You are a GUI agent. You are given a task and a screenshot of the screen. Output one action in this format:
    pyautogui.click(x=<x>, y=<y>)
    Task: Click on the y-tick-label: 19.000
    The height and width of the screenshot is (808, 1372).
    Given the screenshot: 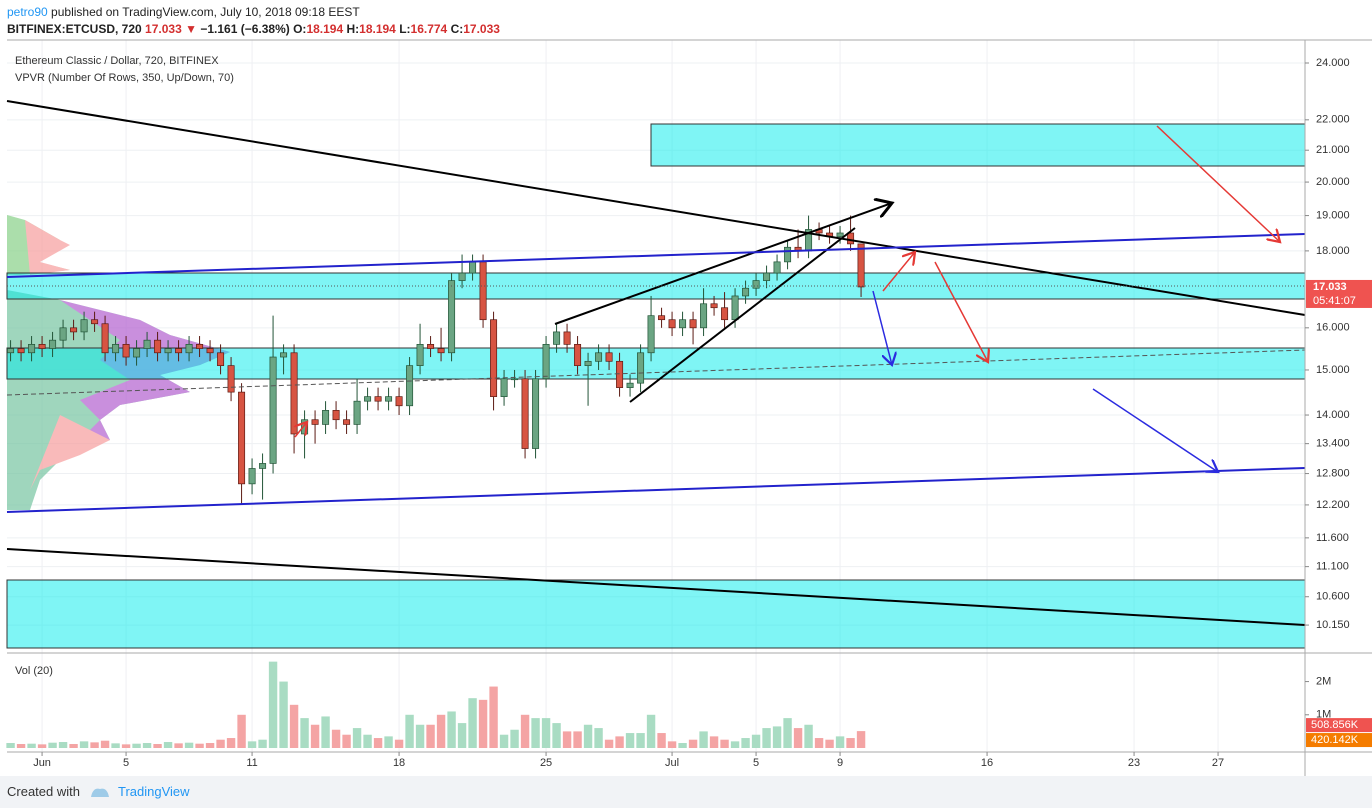 What is the action you would take?
    pyautogui.click(x=1333, y=215)
    